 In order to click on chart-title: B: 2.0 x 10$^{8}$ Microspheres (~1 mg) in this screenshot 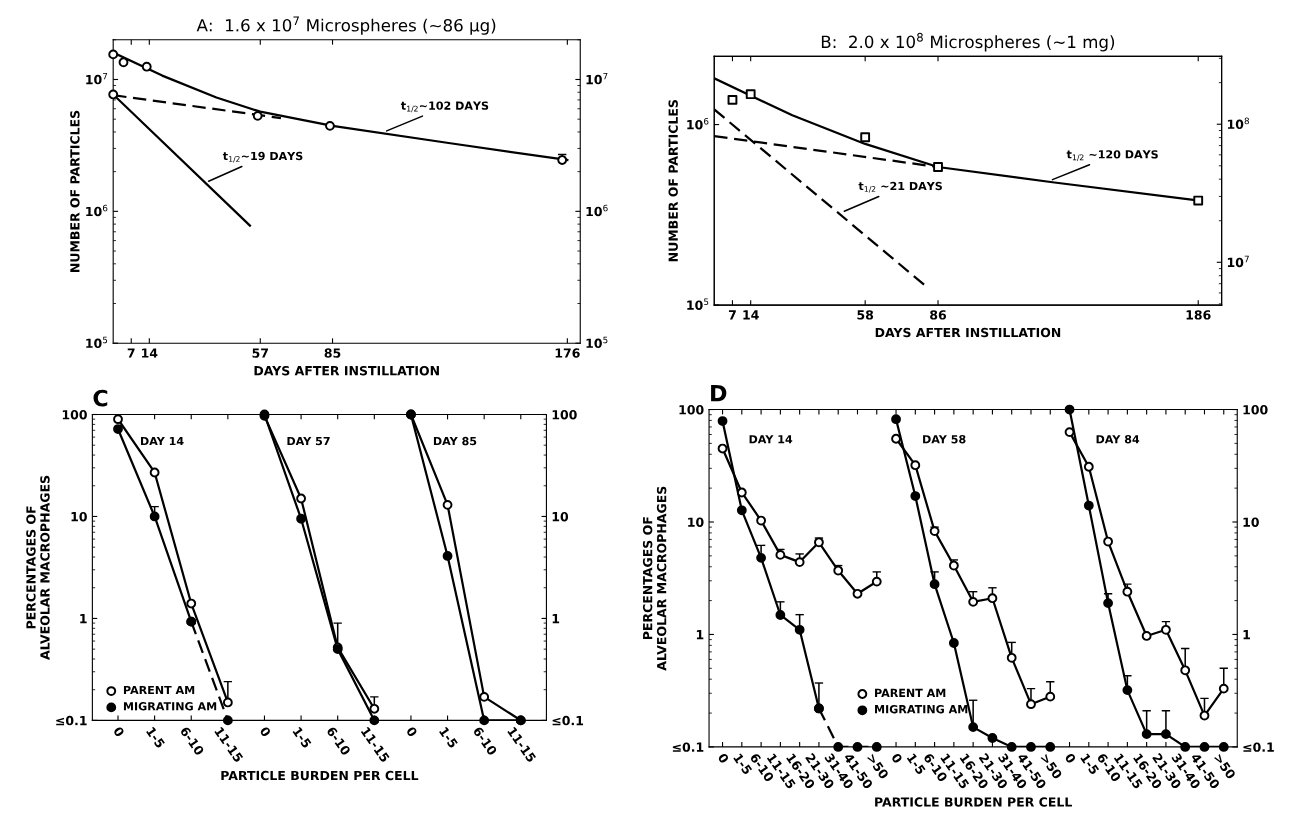, I will do `click(968, 42)`.